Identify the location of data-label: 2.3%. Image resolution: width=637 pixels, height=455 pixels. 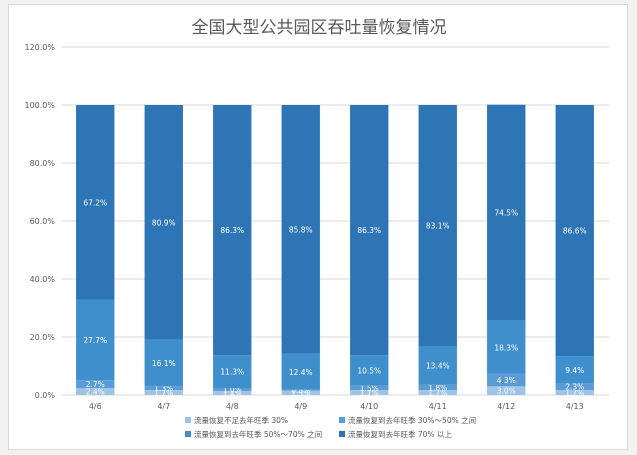
(574, 387).